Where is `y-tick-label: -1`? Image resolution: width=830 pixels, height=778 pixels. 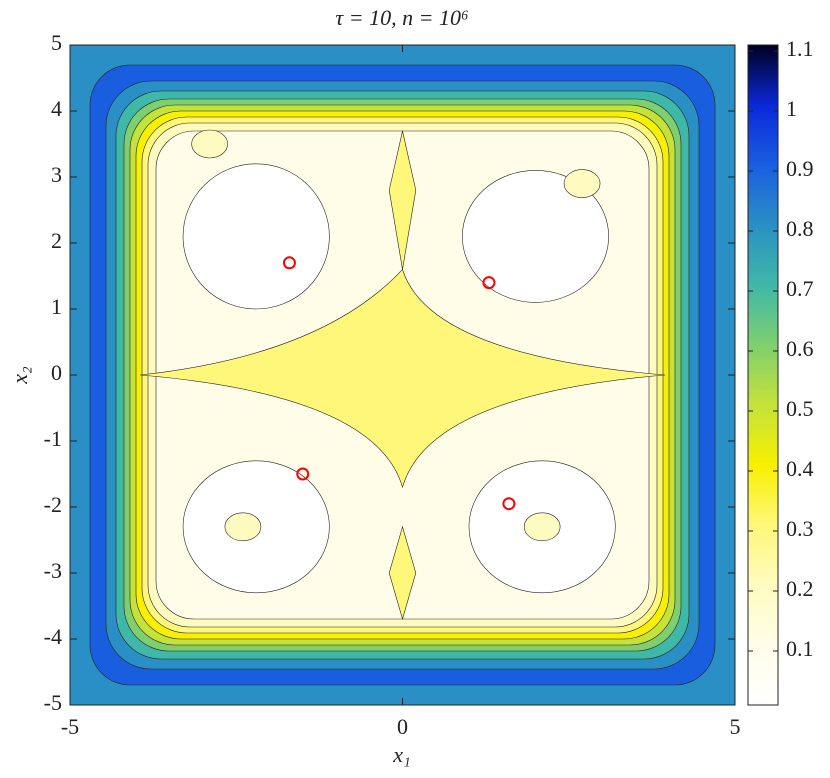
y-tick-label: -1 is located at coordinates (53, 438).